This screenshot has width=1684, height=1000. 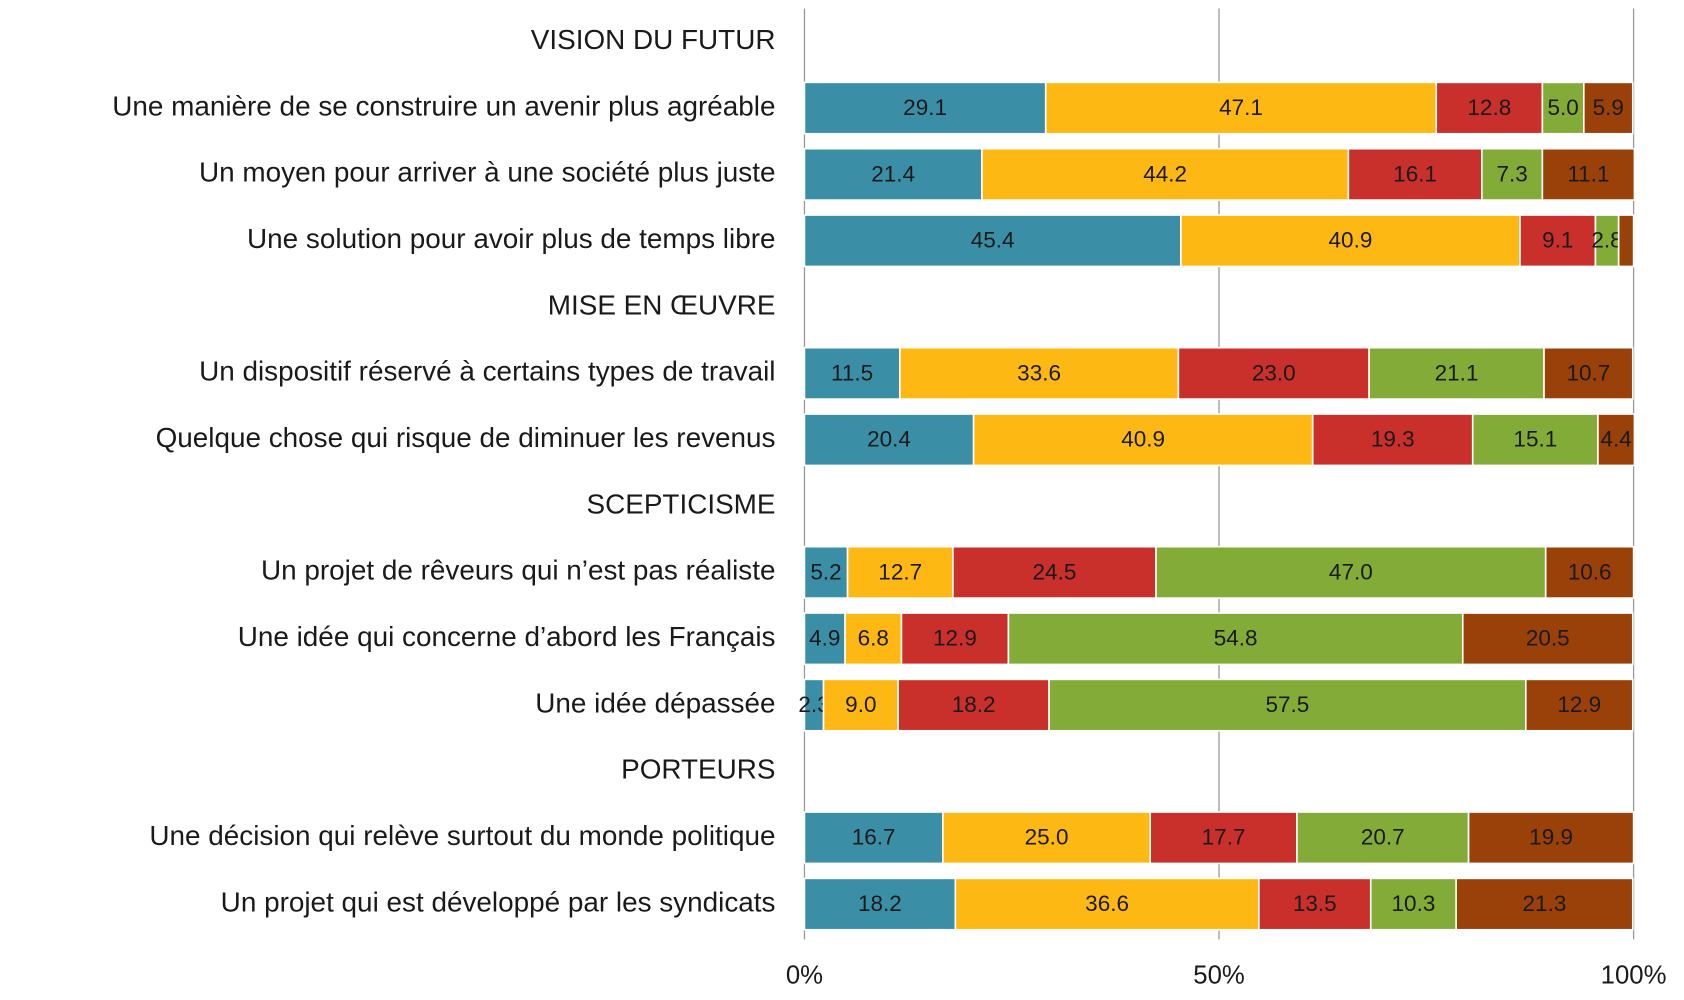 What do you see at coordinates (698, 769) in the screenshot?
I see `category-label: PORTEURS` at bounding box center [698, 769].